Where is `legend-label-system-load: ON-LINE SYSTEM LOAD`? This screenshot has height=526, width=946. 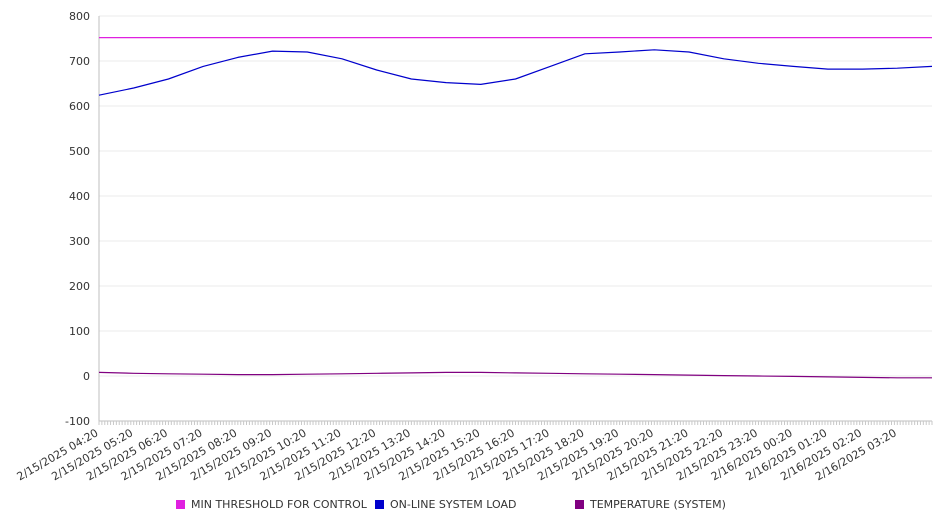 legend-label-system-load: ON-LINE SYSTEM LOAD is located at coordinates (453, 504).